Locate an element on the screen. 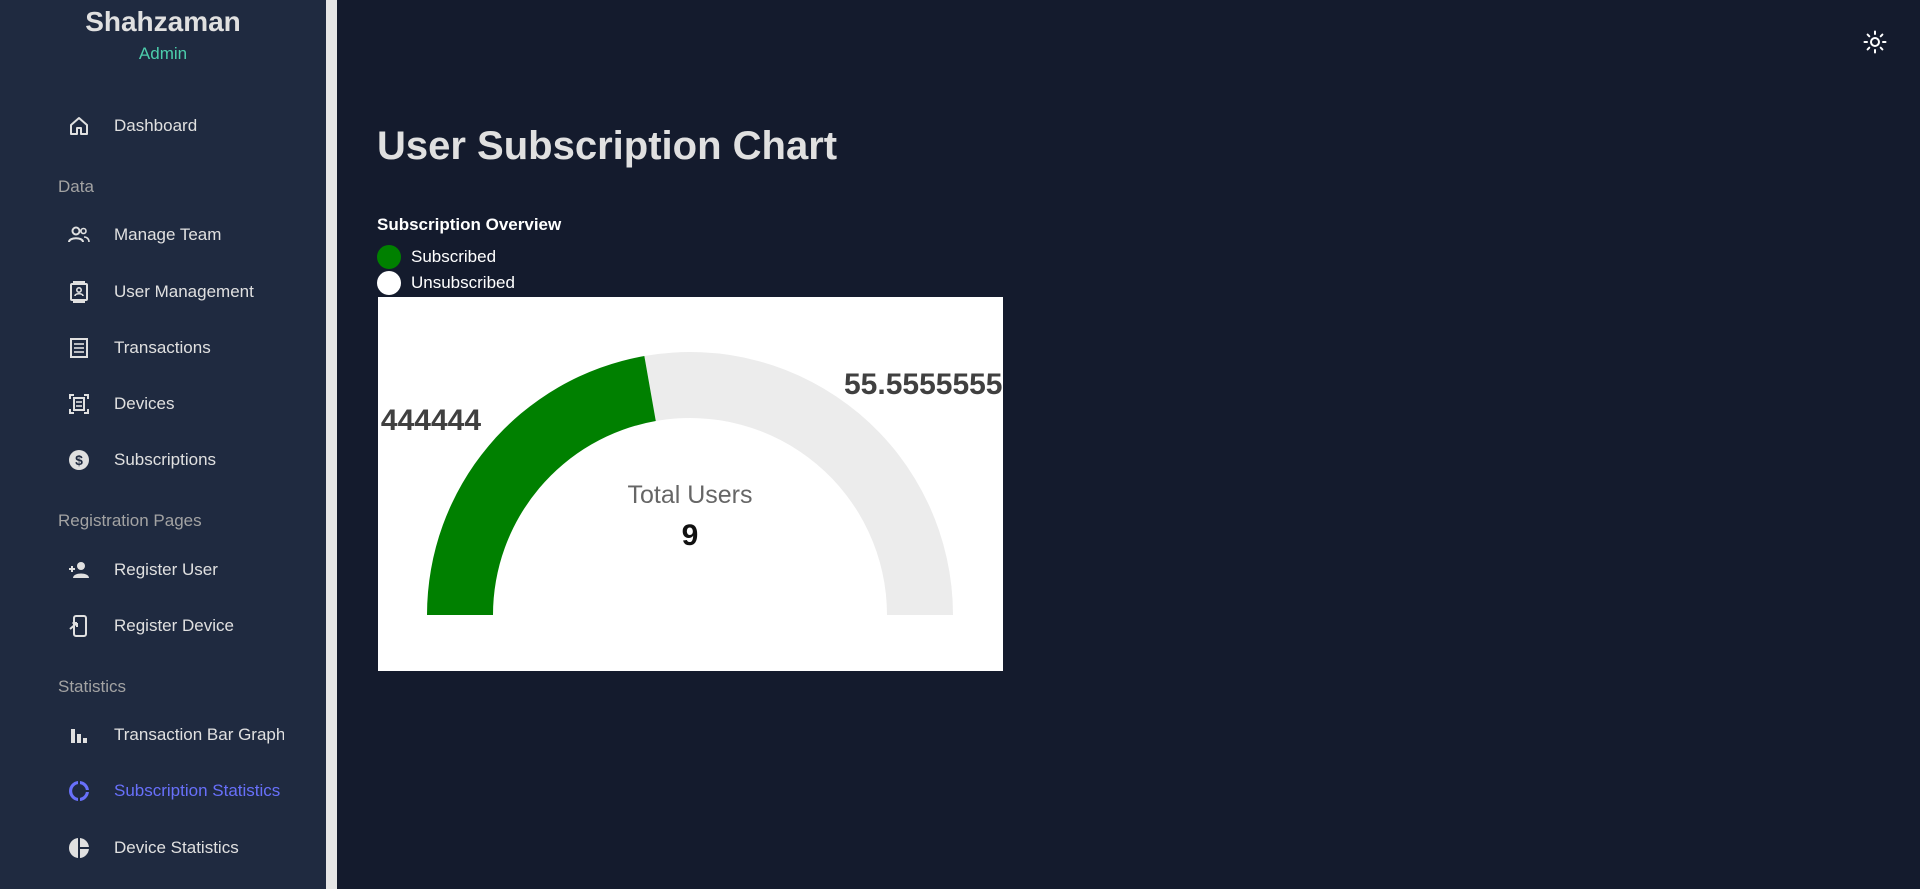  profile-role: Admin is located at coordinates (163, 53).